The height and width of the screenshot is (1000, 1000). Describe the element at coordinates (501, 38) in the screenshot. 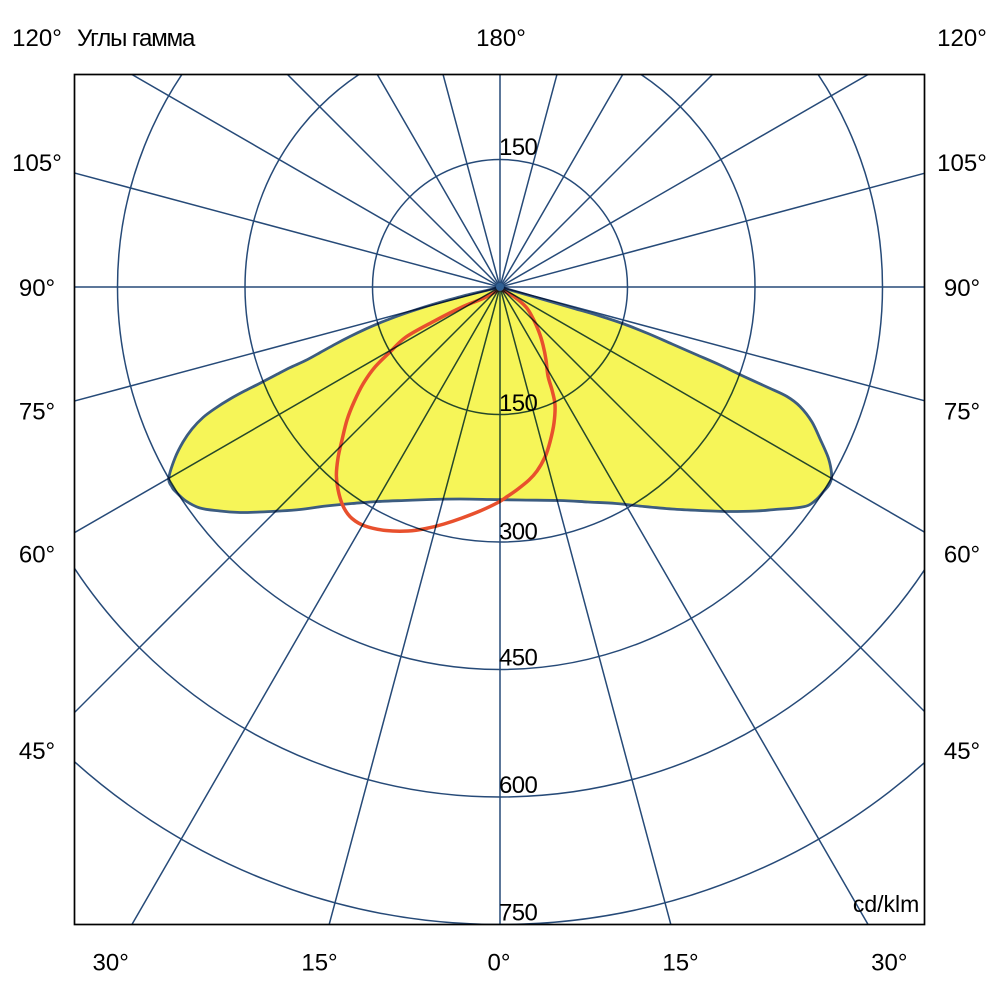

I see `svg-text: 180°` at that location.